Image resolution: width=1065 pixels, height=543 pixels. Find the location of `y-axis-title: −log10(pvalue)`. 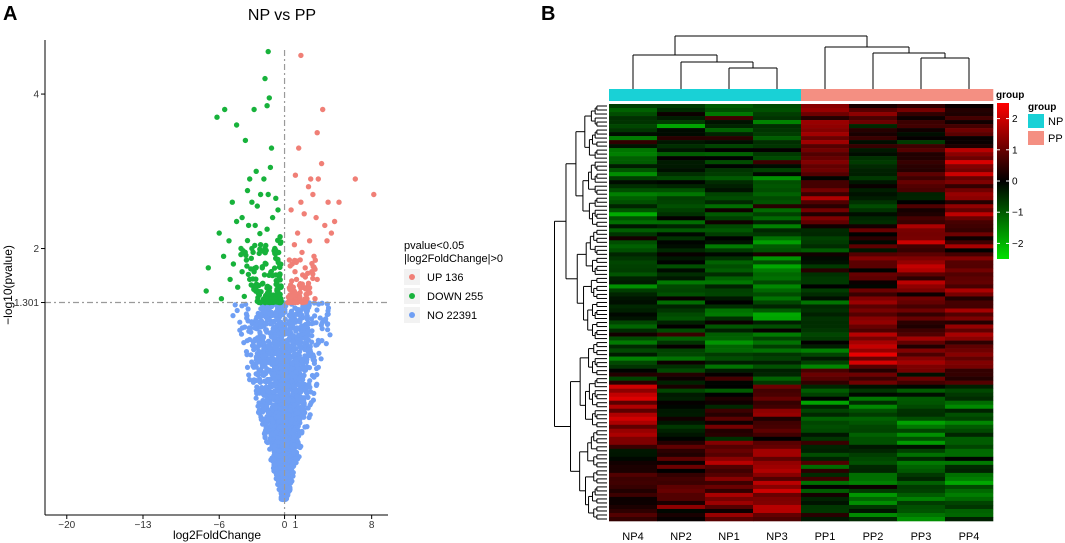

y-axis-title: −log10(pvalue) is located at coordinates (8, 285).